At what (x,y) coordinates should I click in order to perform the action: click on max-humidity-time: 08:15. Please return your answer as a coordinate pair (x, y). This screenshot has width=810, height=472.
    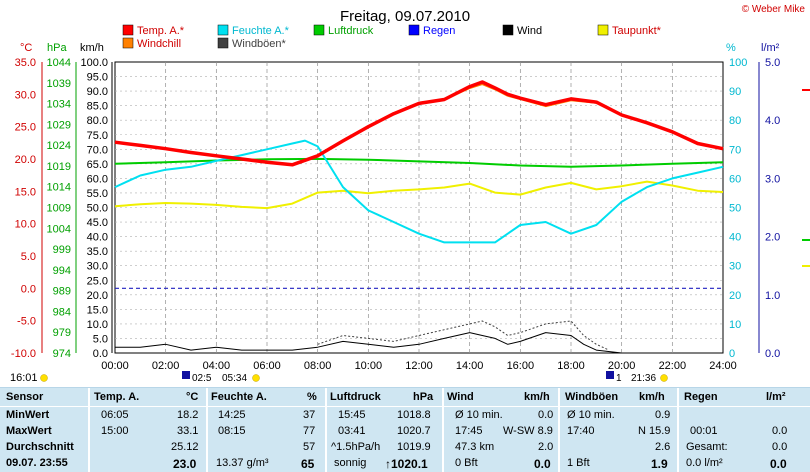
    Looking at the image, I should click on (232, 431).